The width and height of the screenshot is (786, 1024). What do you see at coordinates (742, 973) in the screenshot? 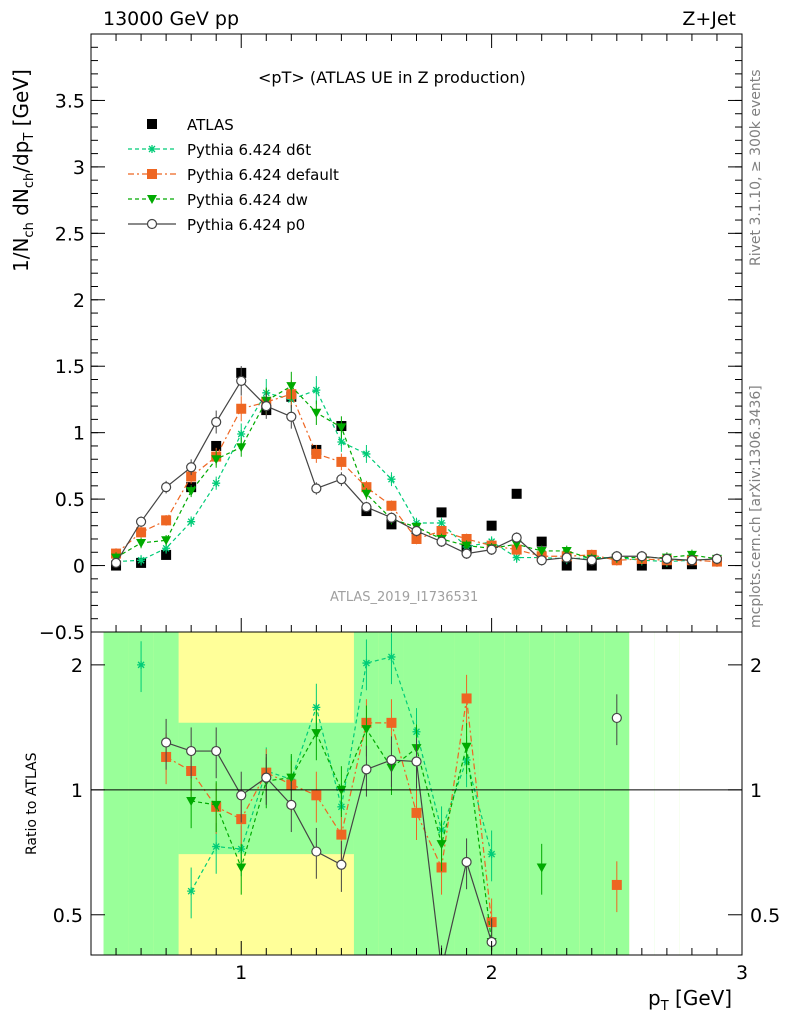
I see `x-tick-label: 3` at bounding box center [742, 973].